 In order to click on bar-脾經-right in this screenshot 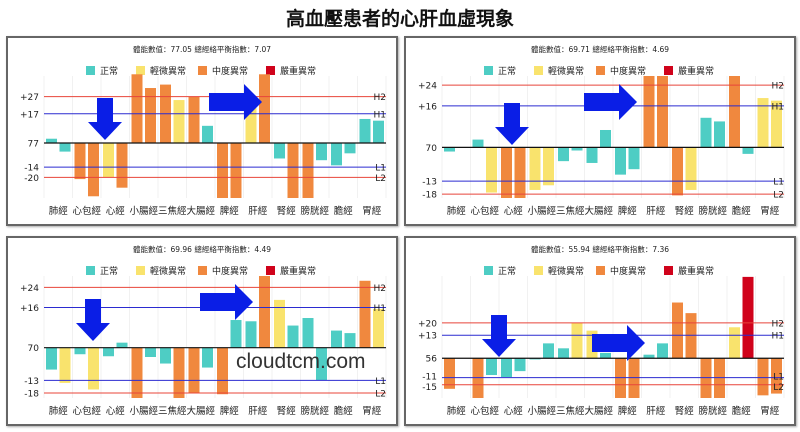, I will do `click(634, 158)`.